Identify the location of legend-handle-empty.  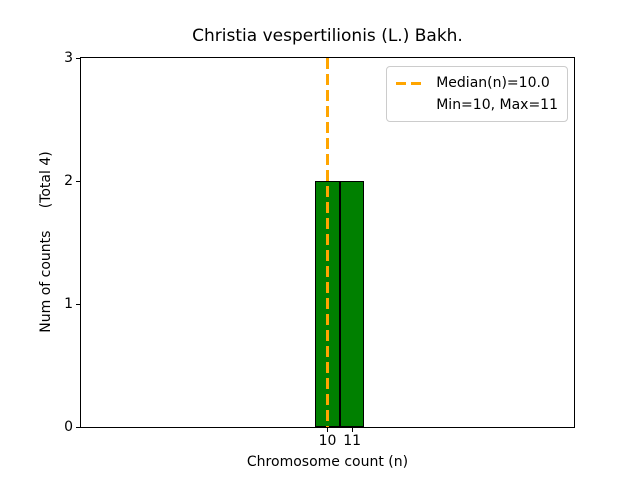
(411, 105).